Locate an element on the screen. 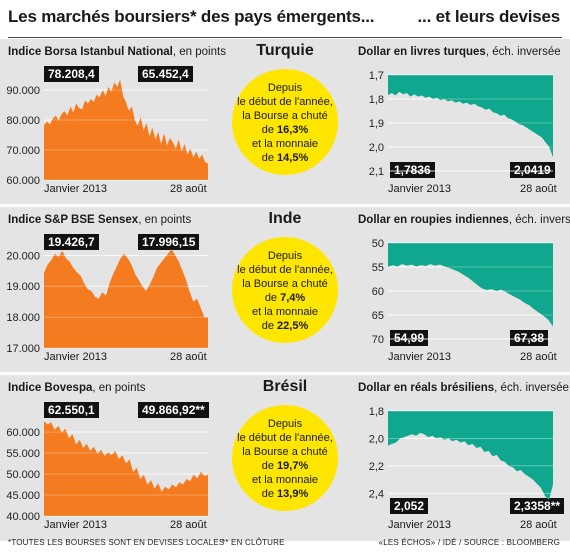  y-tick-label: 80.000 is located at coordinates (23, 121).